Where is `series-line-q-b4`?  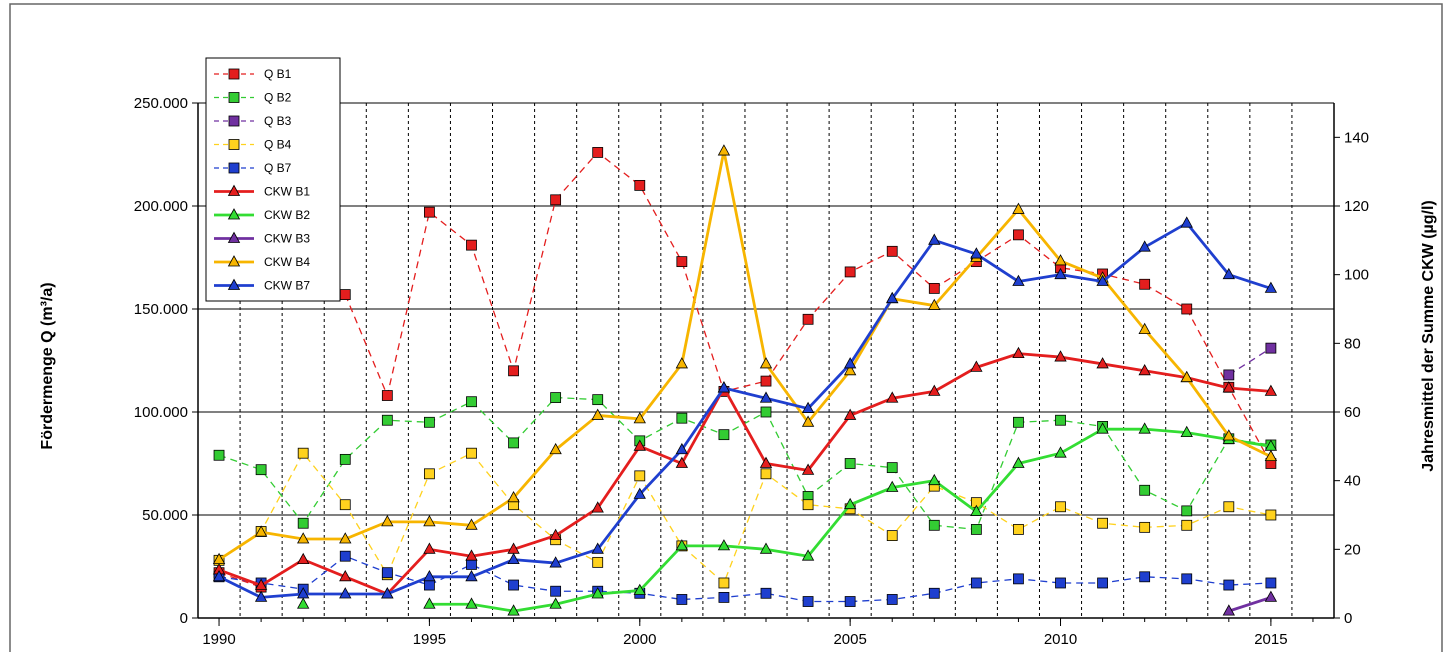
series-line-q-b4 is located at coordinates (745, 518).